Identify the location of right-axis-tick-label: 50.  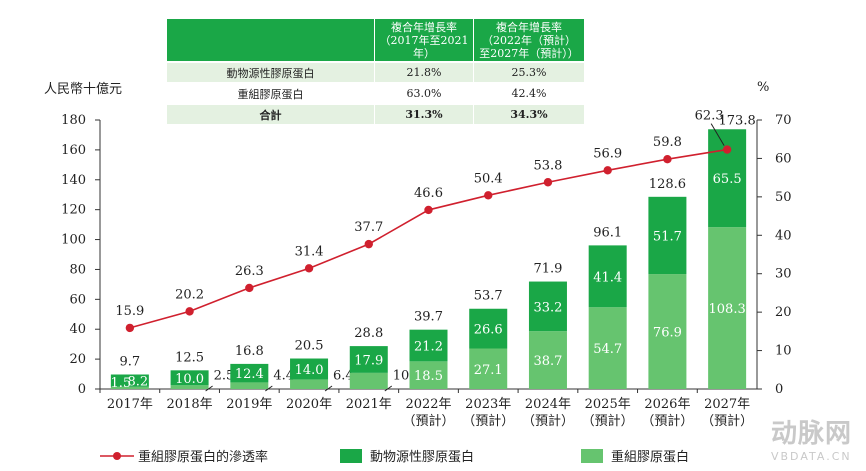
(783, 197).